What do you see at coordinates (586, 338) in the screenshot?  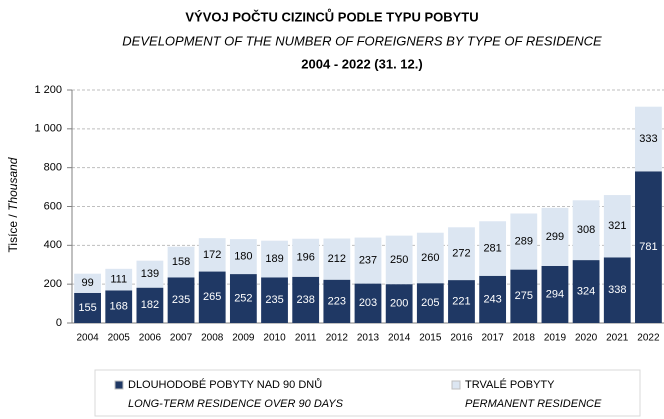 I see `x-tick-label: 2020` at bounding box center [586, 338].